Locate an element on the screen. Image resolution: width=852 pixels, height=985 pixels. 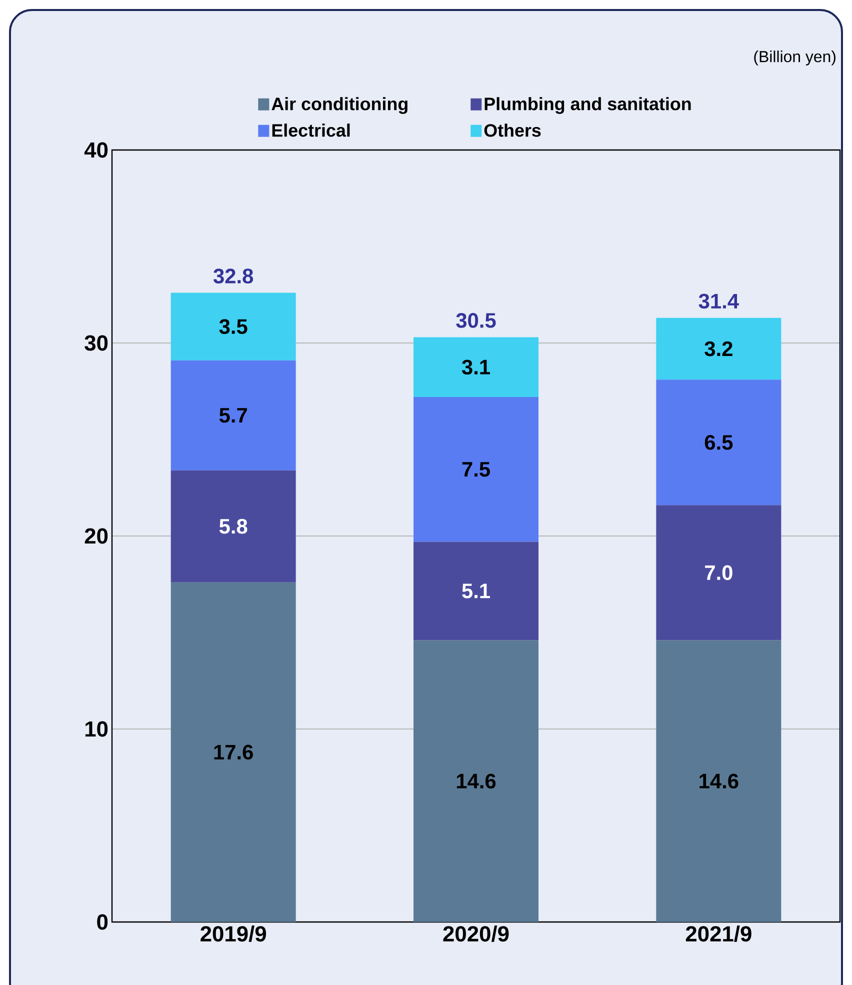
data-label: 17.6 is located at coordinates (233, 752).